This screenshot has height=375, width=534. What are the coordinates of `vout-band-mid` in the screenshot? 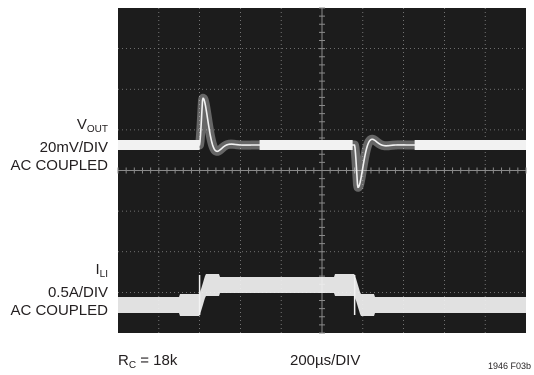 It's located at (306, 145).